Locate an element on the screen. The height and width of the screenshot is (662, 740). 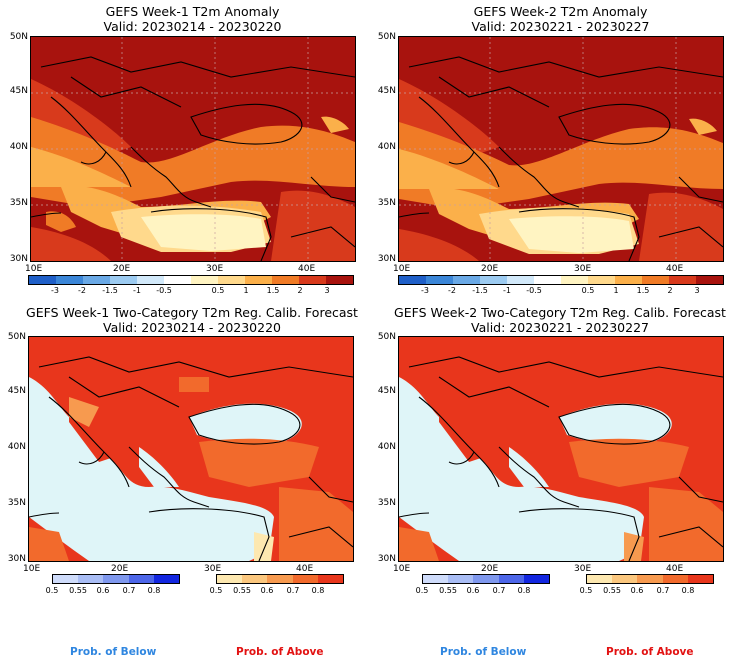
panel-4-title-line2: Valid: 20230221 - 20230227 is located at coordinates (559, 327).